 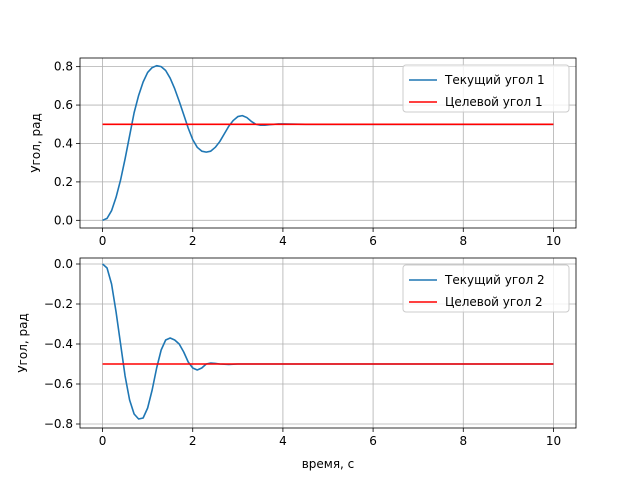 I want to click on legend-label: Текущий угол 1, so click(x=494, y=80).